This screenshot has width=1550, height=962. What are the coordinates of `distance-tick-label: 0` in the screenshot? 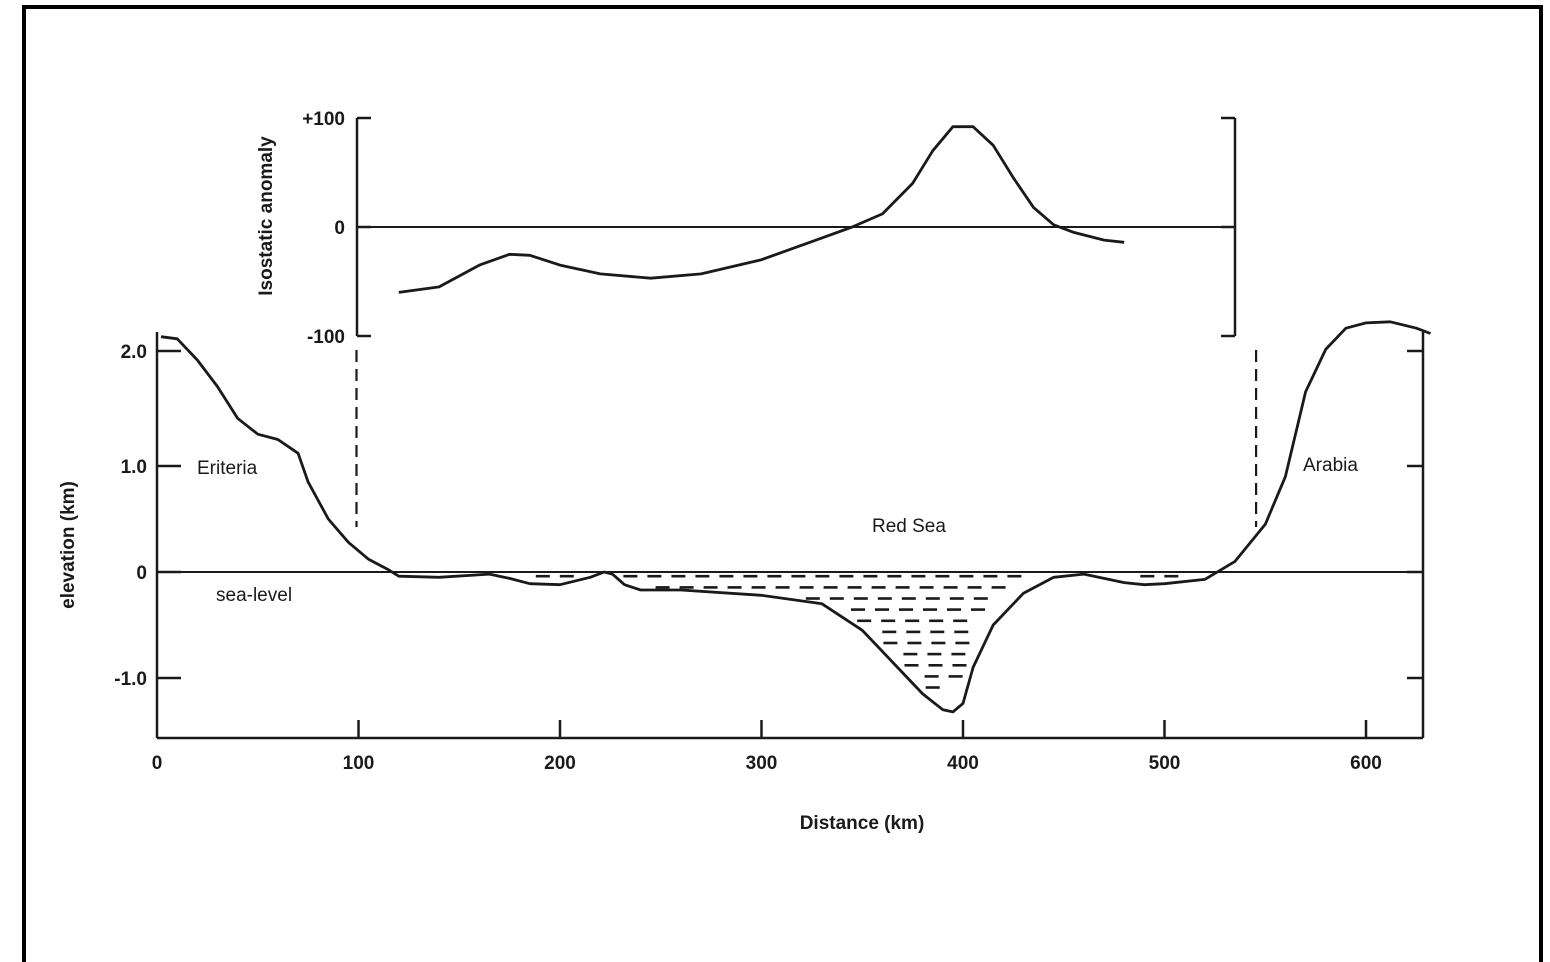 It's located at (157, 763).